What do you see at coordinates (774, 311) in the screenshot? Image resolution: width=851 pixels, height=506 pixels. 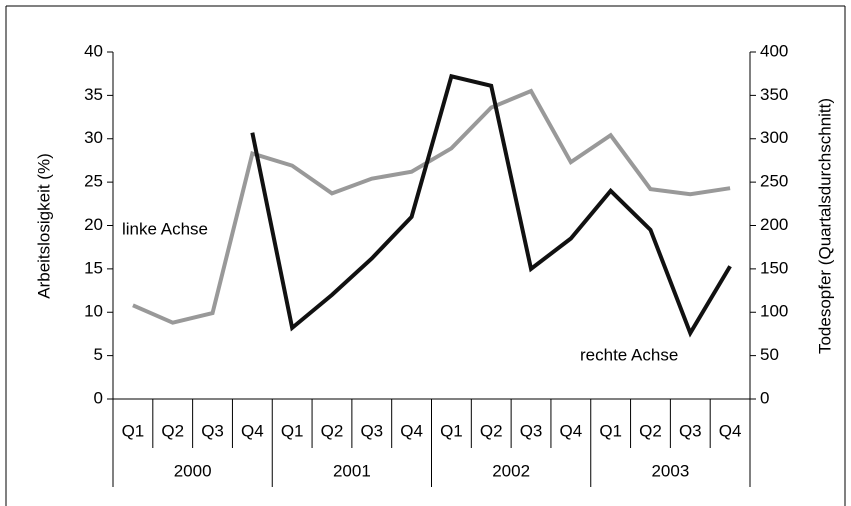 I see `y2-tick-label: 100` at bounding box center [774, 311].